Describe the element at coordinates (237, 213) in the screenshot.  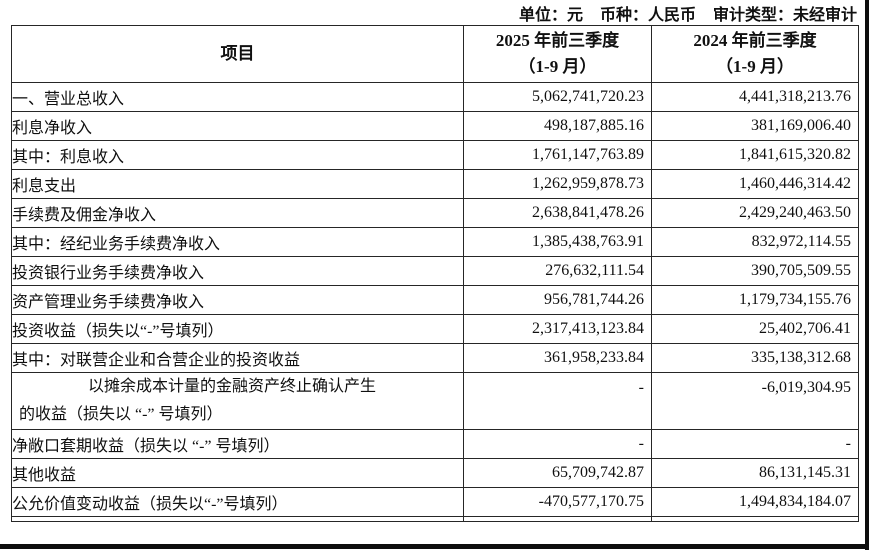
I see `item-label-cell: 手续费及佣金净收入` at that location.